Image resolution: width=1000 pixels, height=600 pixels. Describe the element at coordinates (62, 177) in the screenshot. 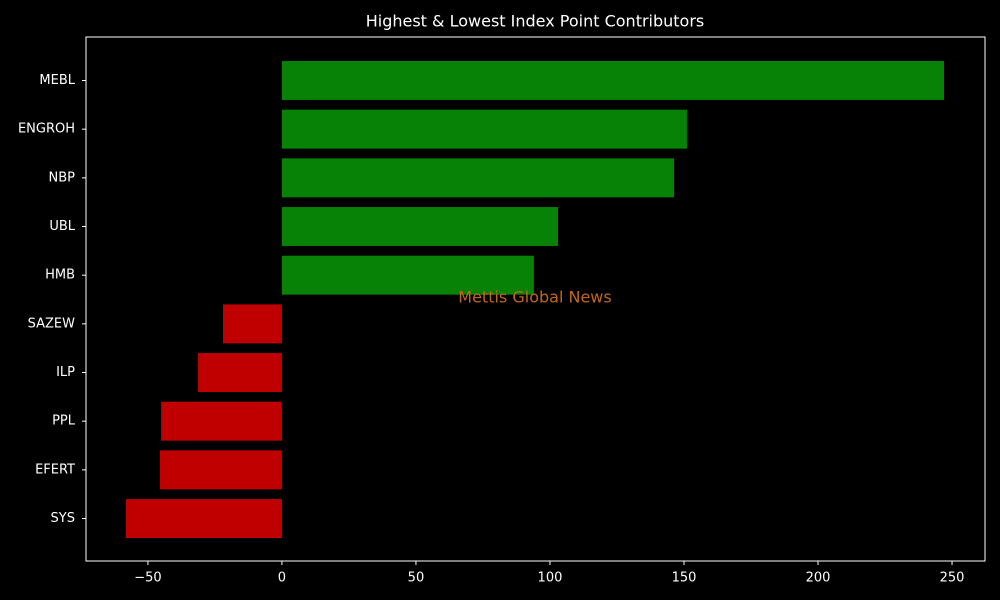

I see `y-tick-label: NBP` at that location.